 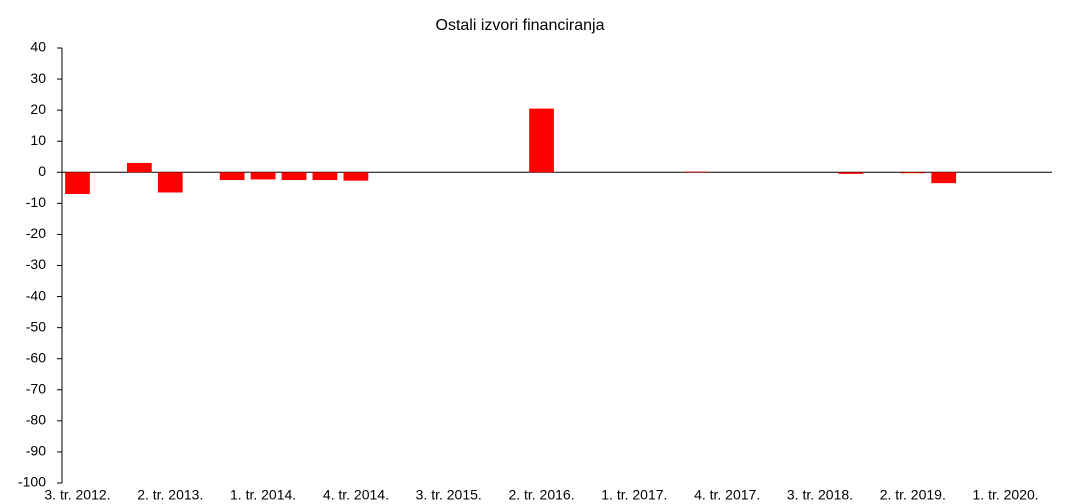 What do you see at coordinates (1006, 495) in the screenshot?
I see `x-tick-label: 1. tr. 2020.` at bounding box center [1006, 495].